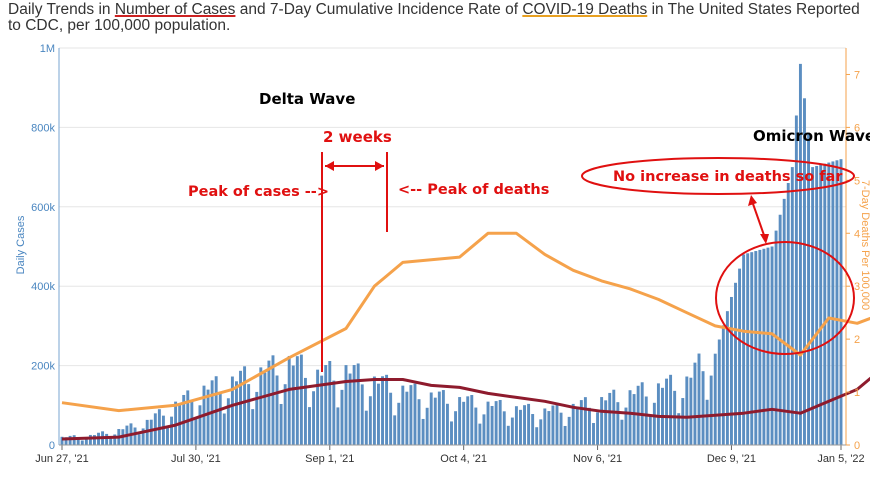 The width and height of the screenshot is (870, 494). What do you see at coordinates (857, 75) in the screenshot?
I see `y2-tick-label: 7` at bounding box center [857, 75].